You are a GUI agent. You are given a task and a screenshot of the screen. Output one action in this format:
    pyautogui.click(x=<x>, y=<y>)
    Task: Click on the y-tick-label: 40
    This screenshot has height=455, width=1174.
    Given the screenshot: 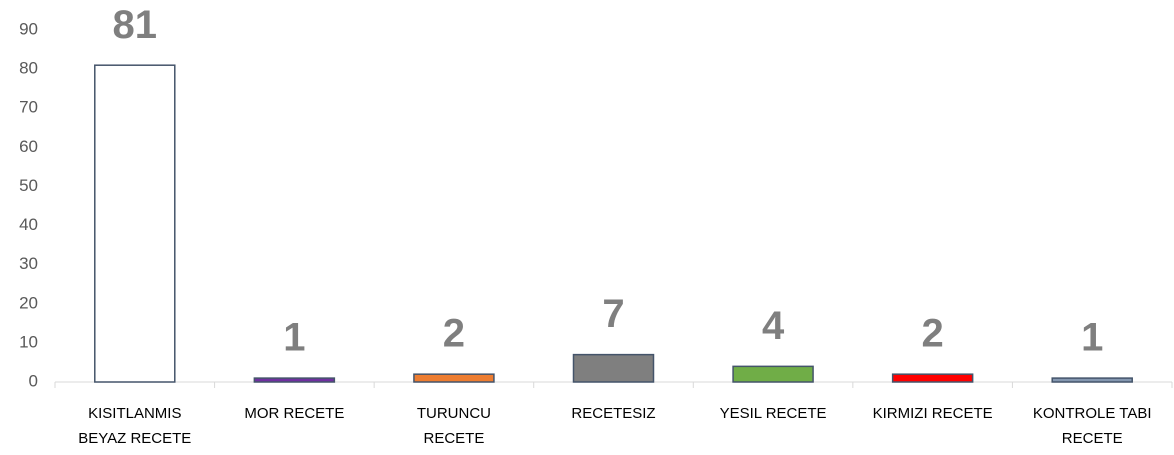 What is the action you would take?
    pyautogui.click(x=28, y=224)
    